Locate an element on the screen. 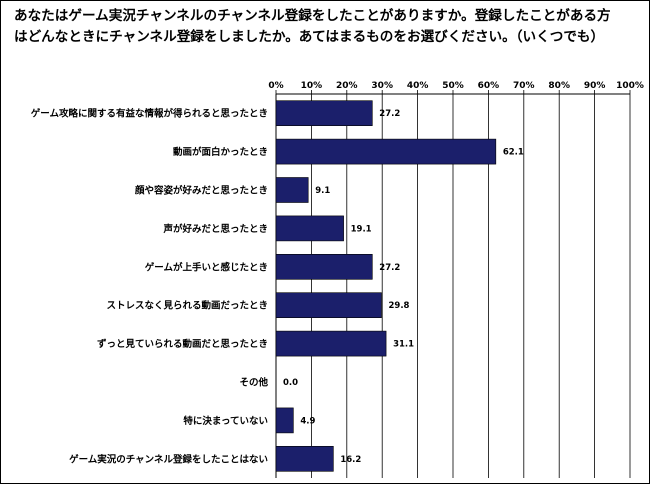 The height and width of the screenshot is (484, 650). x-tick-label: 0% is located at coordinates (275, 86).